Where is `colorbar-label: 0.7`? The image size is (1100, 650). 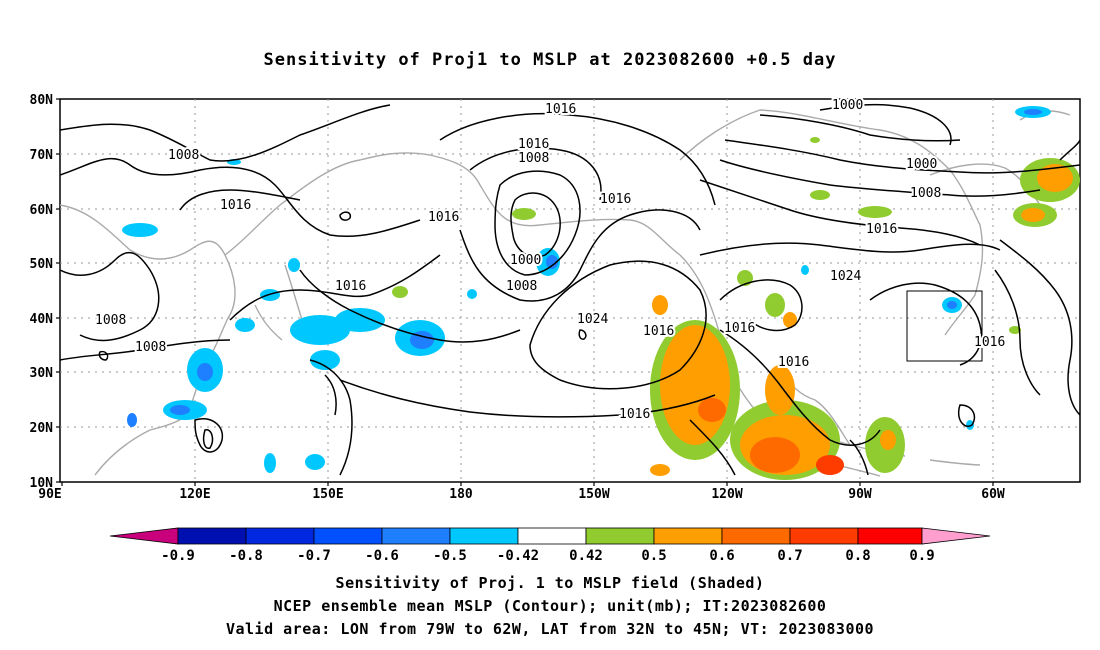
colorbar-label: 0.7 is located at coordinates (789, 556).